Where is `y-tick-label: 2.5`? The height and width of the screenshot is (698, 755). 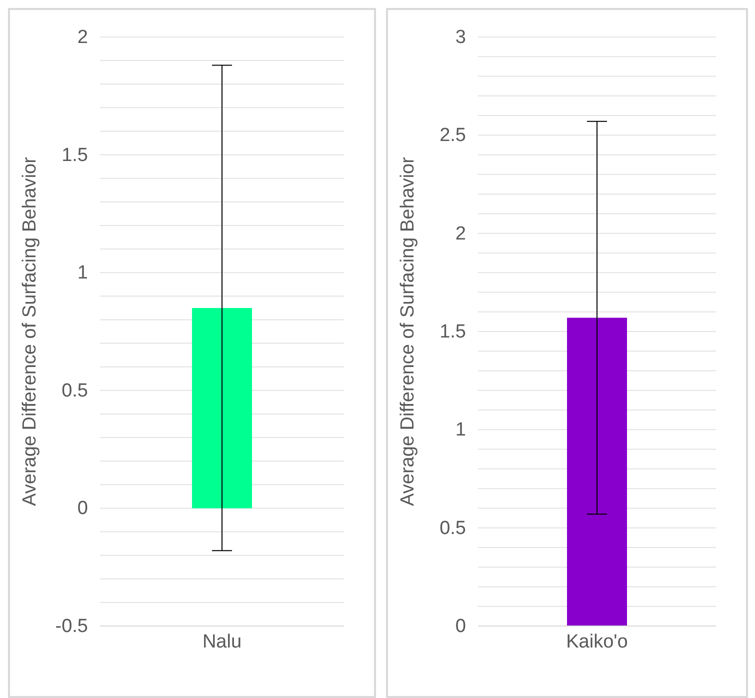
y-tick-label: 2.5 is located at coordinates (453, 135).